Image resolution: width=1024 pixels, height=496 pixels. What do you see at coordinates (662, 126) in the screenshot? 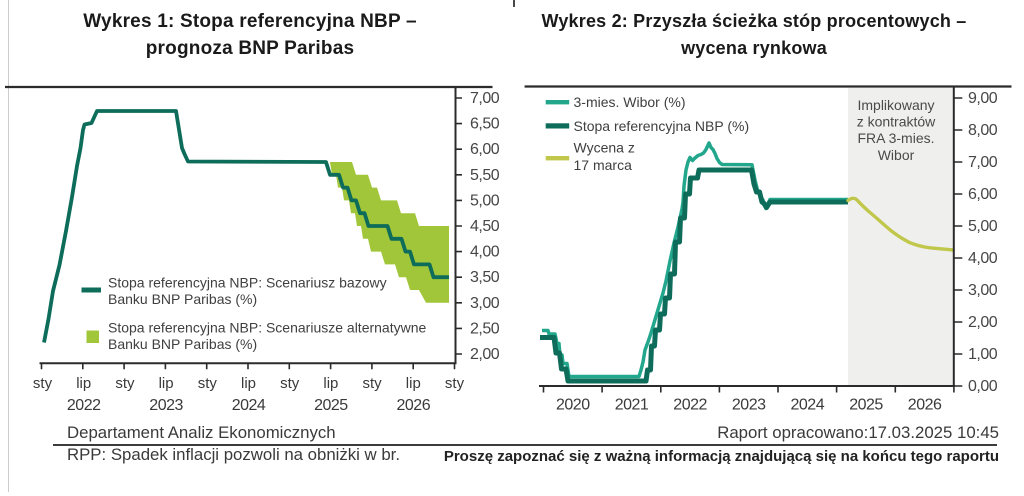
I see `svg-text: Stopa referencyjna NBP (%)` at bounding box center [662, 126].